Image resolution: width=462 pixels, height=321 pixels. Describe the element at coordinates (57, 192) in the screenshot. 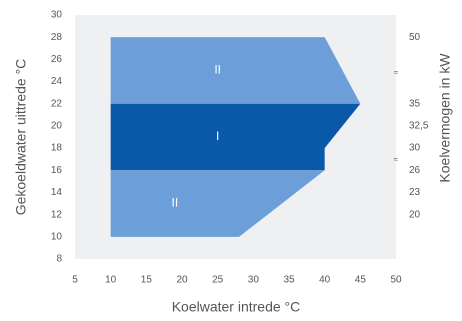

I see `y-tick-label: 14` at that location.